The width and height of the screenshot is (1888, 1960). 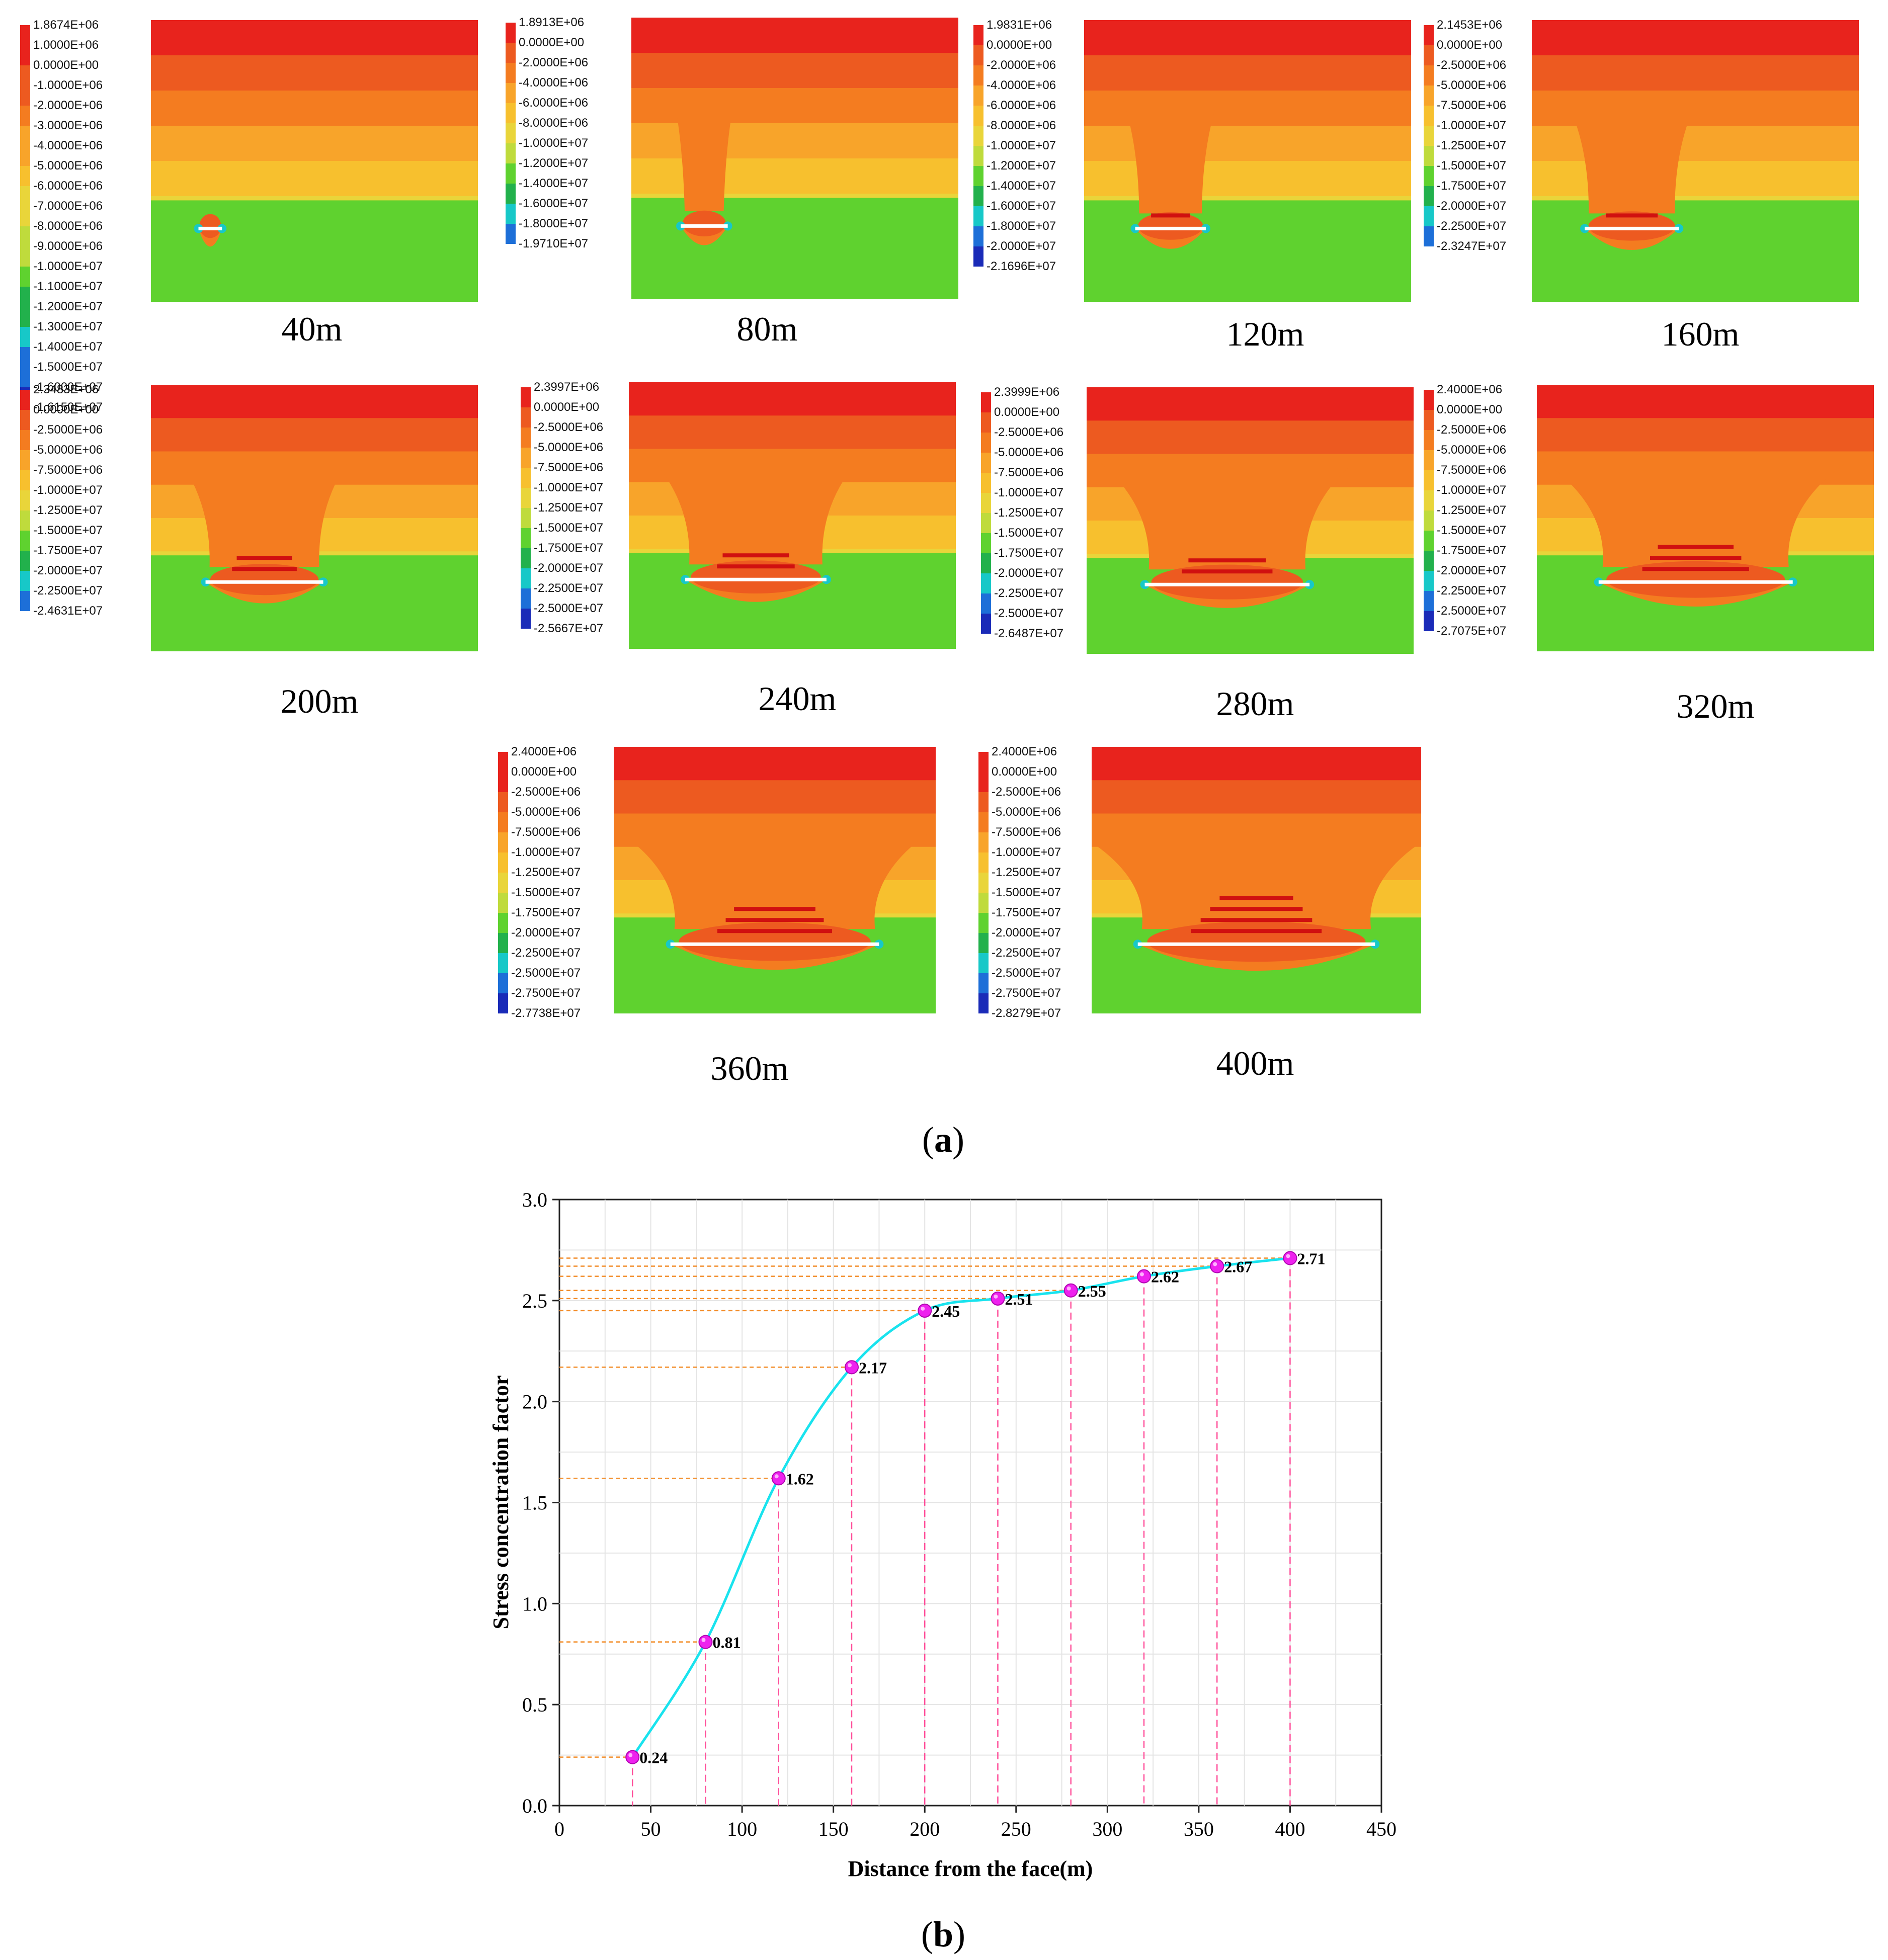 I want to click on legend-label: -2.6487E+07, so click(x=1029, y=633).